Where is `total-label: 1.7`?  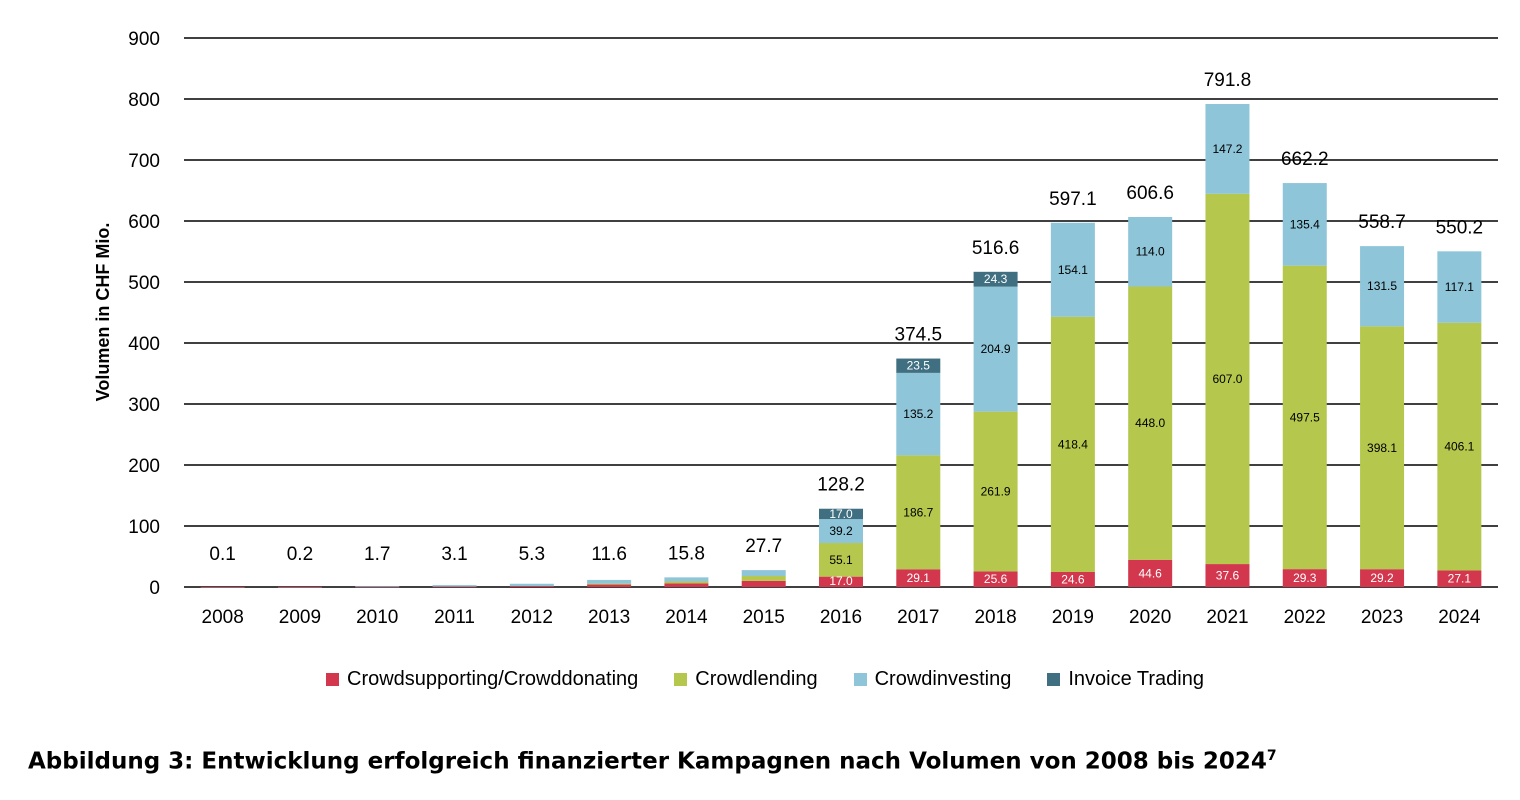
total-label: 1.7 is located at coordinates (377, 554).